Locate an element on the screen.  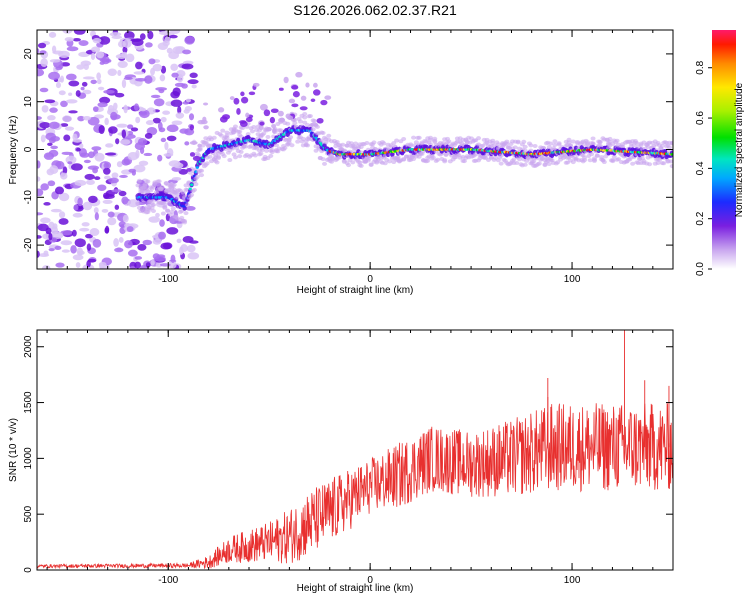
y-tick-label: 500 is located at coordinates (28, 513).